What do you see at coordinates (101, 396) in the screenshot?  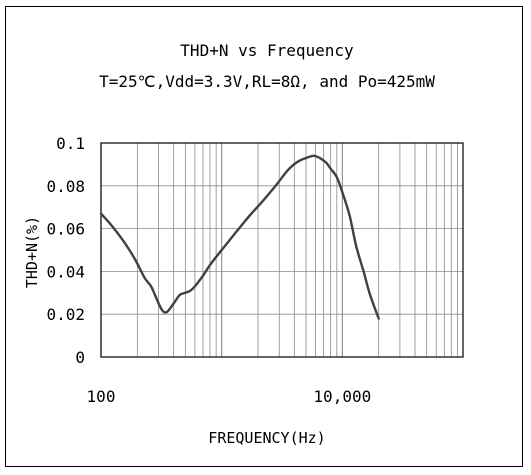 I see `x-tick-label: 100` at bounding box center [101, 396].